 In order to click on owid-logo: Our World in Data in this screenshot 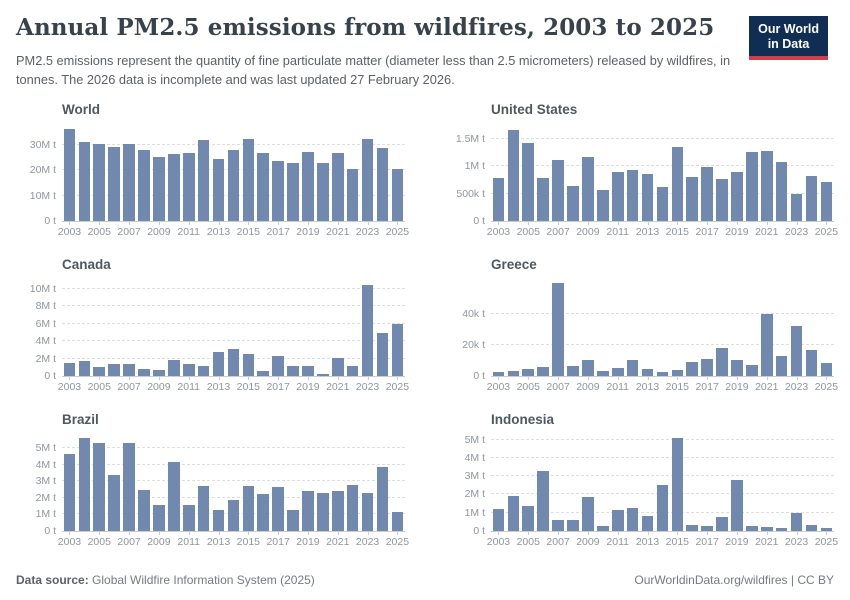, I will do `click(788, 38)`.